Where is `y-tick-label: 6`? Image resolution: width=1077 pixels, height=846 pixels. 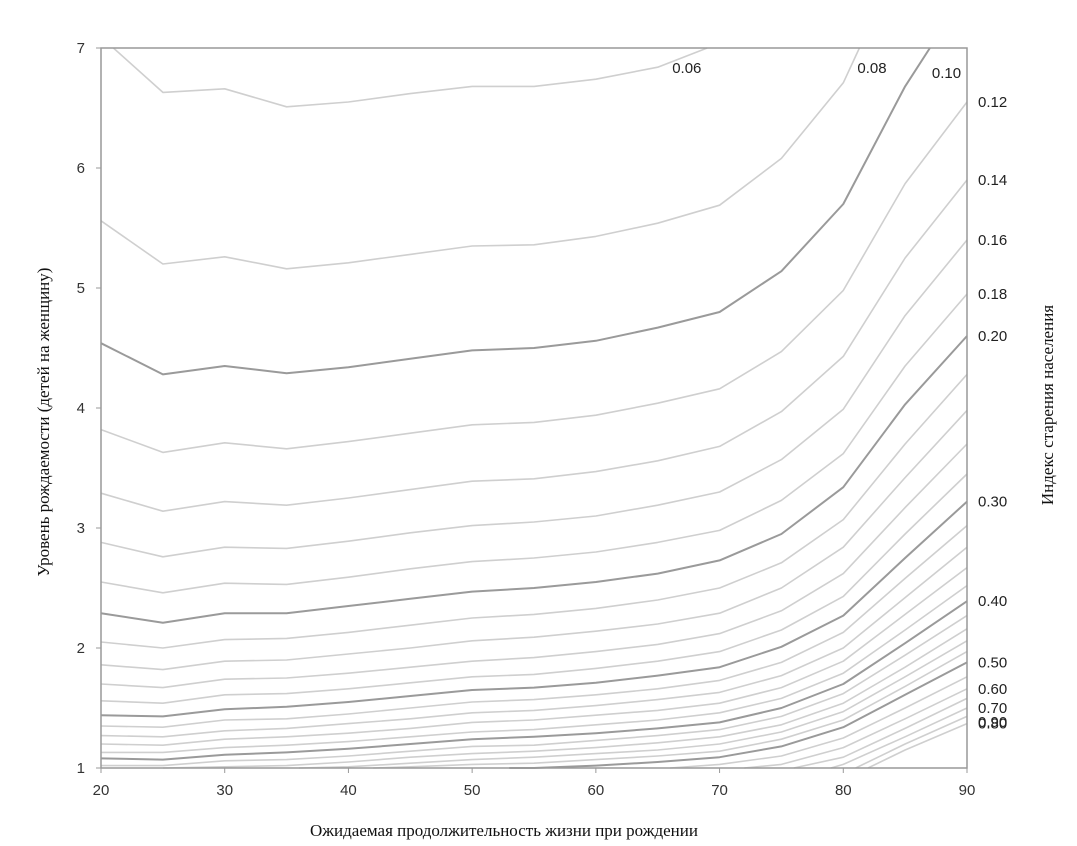 y-tick-label: 6 is located at coordinates (81, 168).